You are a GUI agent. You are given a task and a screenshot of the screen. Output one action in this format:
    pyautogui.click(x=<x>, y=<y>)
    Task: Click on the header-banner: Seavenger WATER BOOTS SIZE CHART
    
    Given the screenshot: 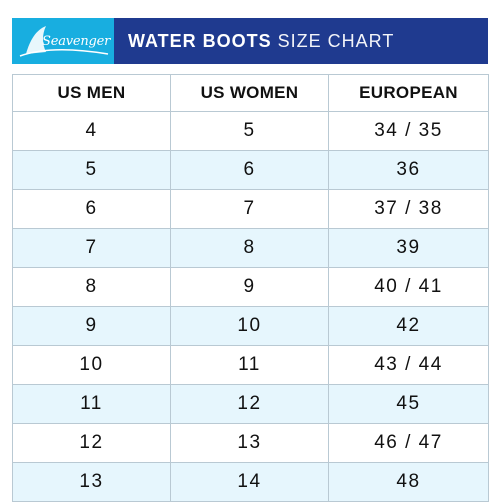 What is the action you would take?
    pyautogui.click(x=250, y=41)
    